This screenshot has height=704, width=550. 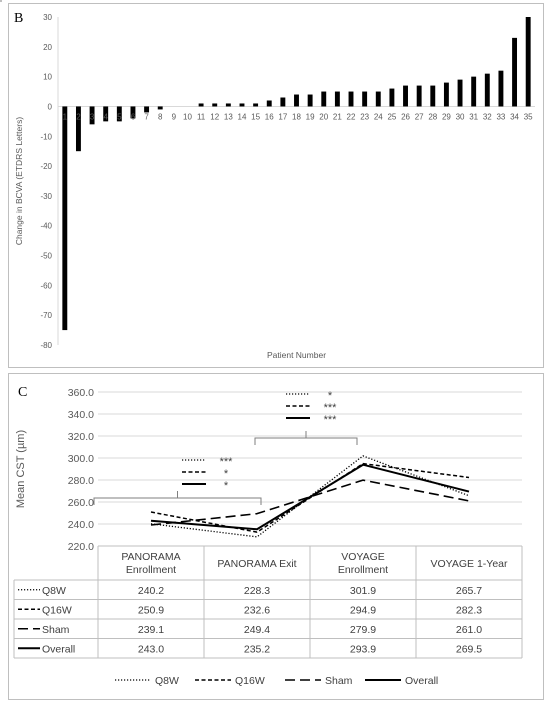 What do you see at coordinates (201, 116) in the screenshot?
I see `x-tick-label: 11` at bounding box center [201, 116].